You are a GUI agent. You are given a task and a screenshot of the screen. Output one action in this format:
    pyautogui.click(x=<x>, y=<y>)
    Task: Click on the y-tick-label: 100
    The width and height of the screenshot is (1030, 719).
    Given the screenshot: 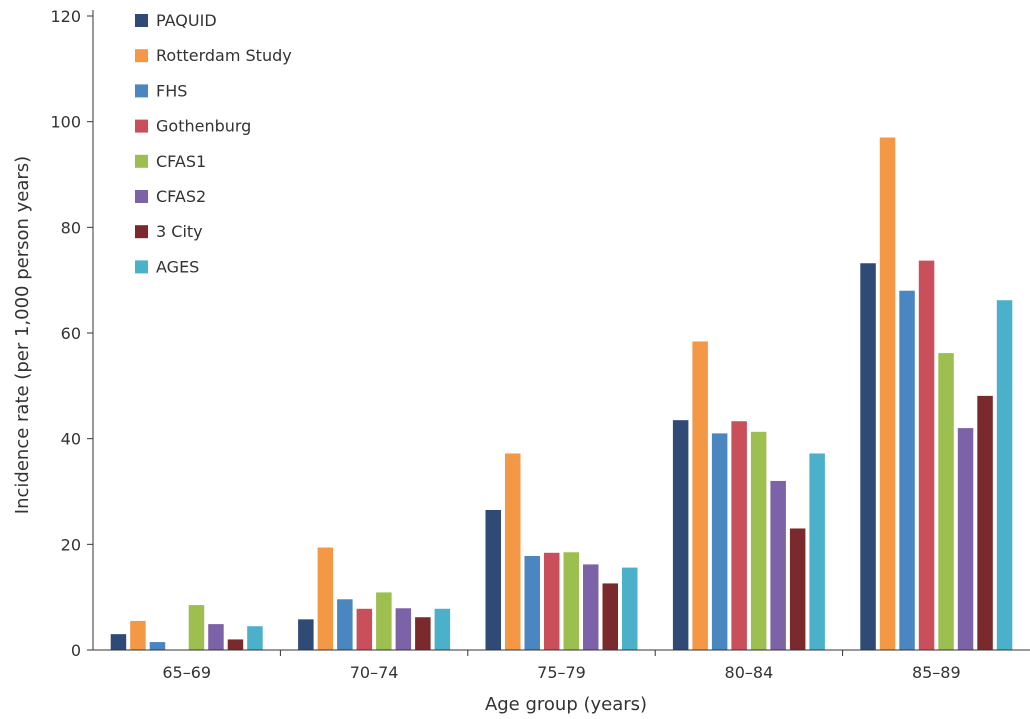 What is the action you would take?
    pyautogui.click(x=65, y=122)
    